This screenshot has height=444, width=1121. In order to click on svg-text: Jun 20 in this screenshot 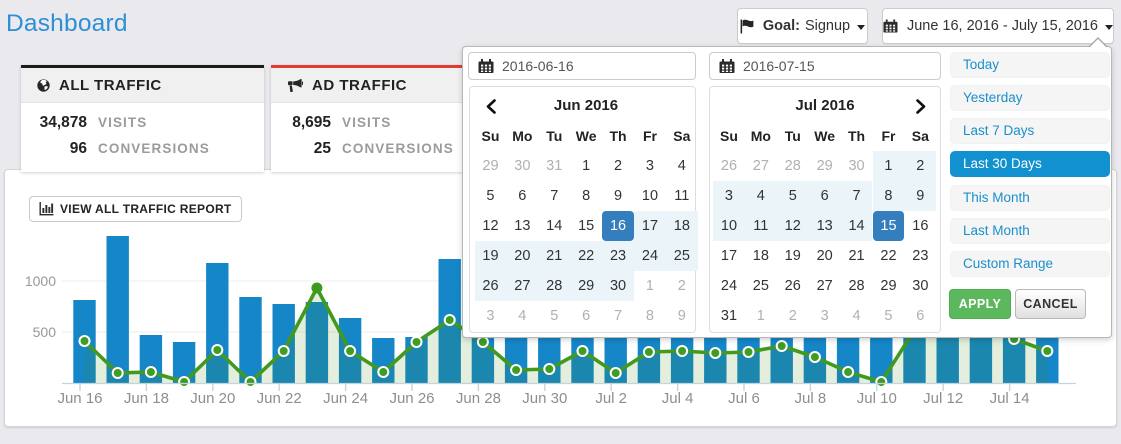, I will do `click(212, 398)`.